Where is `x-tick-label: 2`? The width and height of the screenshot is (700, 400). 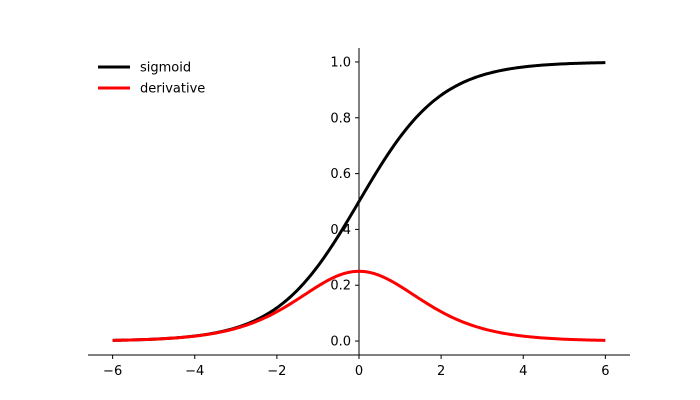
x-tick-label: 2 is located at coordinates (441, 371).